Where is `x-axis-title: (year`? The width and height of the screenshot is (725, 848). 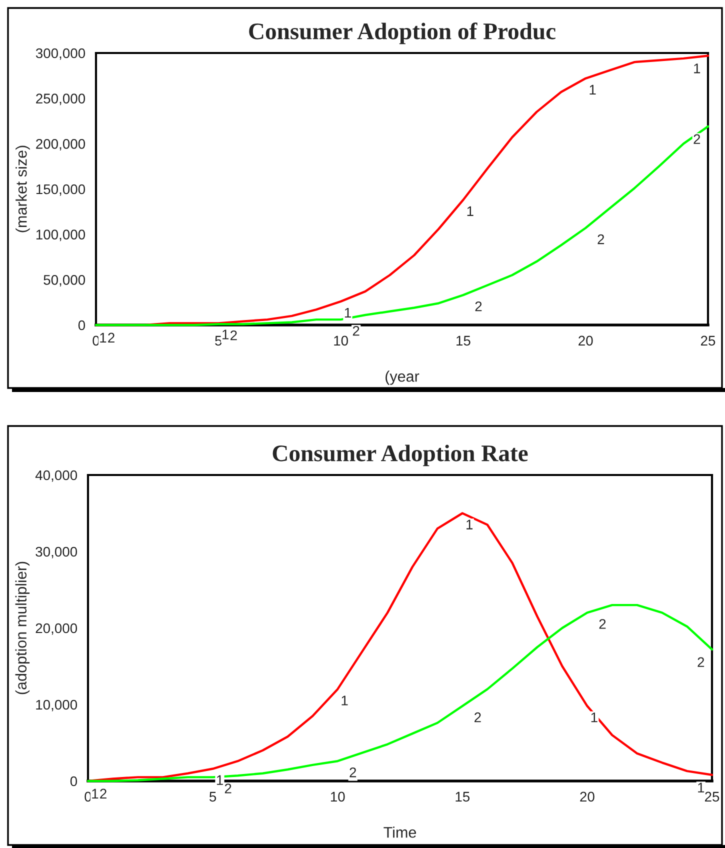 x-axis-title: (year is located at coordinates (403, 377).